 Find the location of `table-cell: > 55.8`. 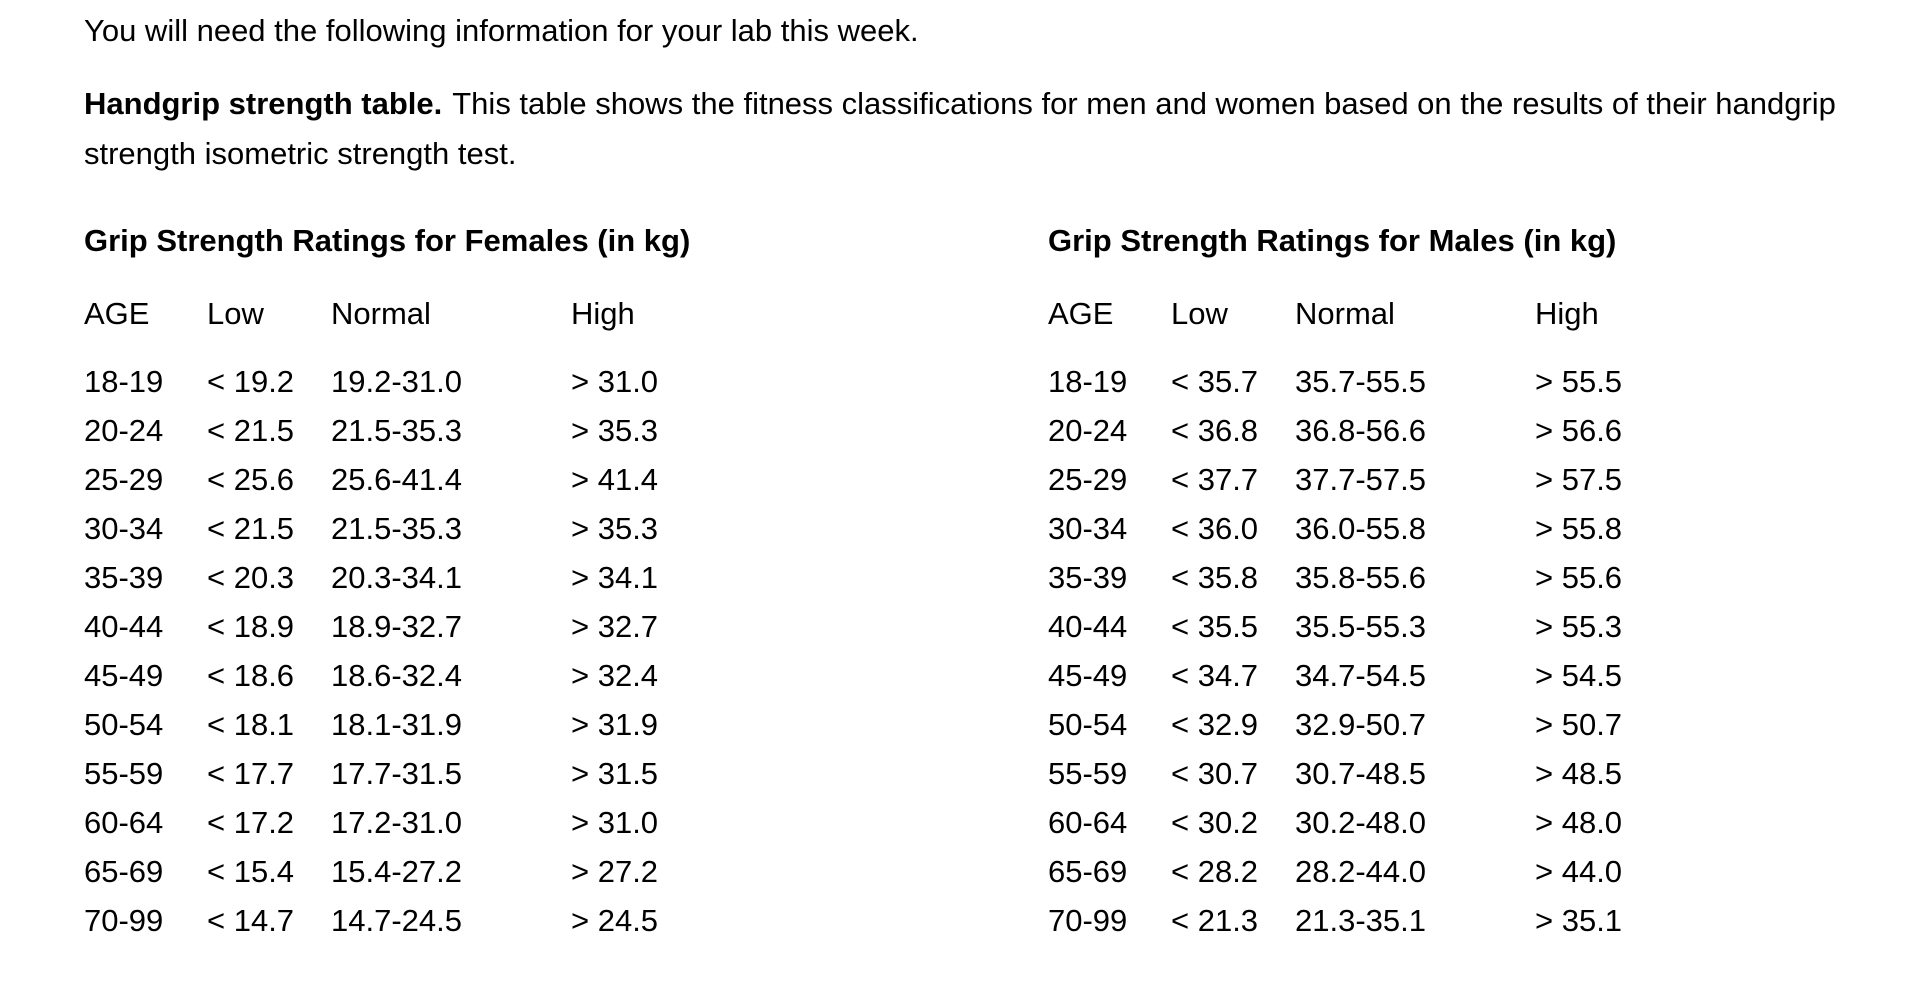

table-cell: > 55.8 is located at coordinates (1579, 528).